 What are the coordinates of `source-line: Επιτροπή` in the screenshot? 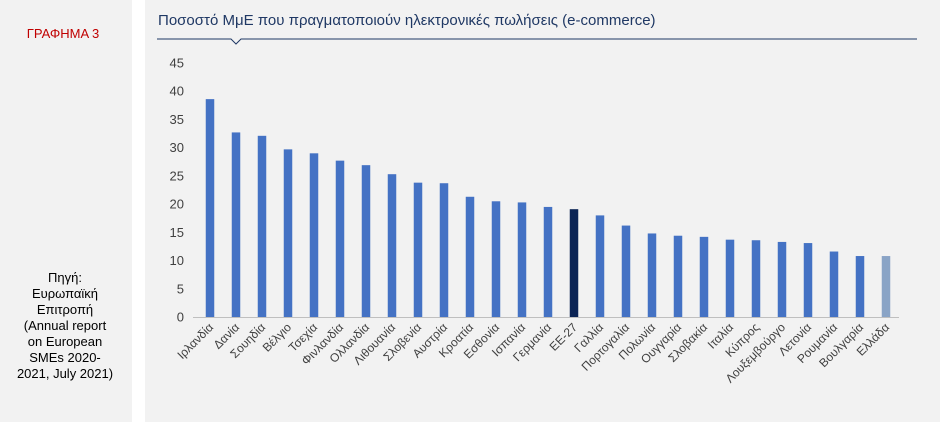 It's located at (65, 309).